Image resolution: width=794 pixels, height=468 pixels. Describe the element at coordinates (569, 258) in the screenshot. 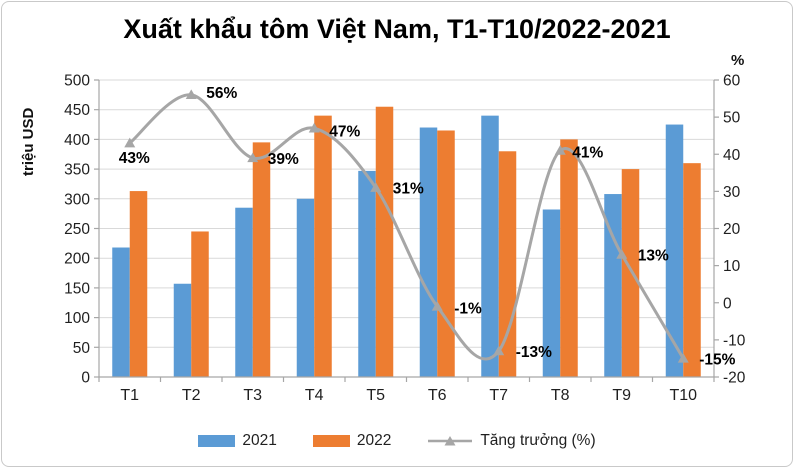

I see `bar-2022-T8` at that location.